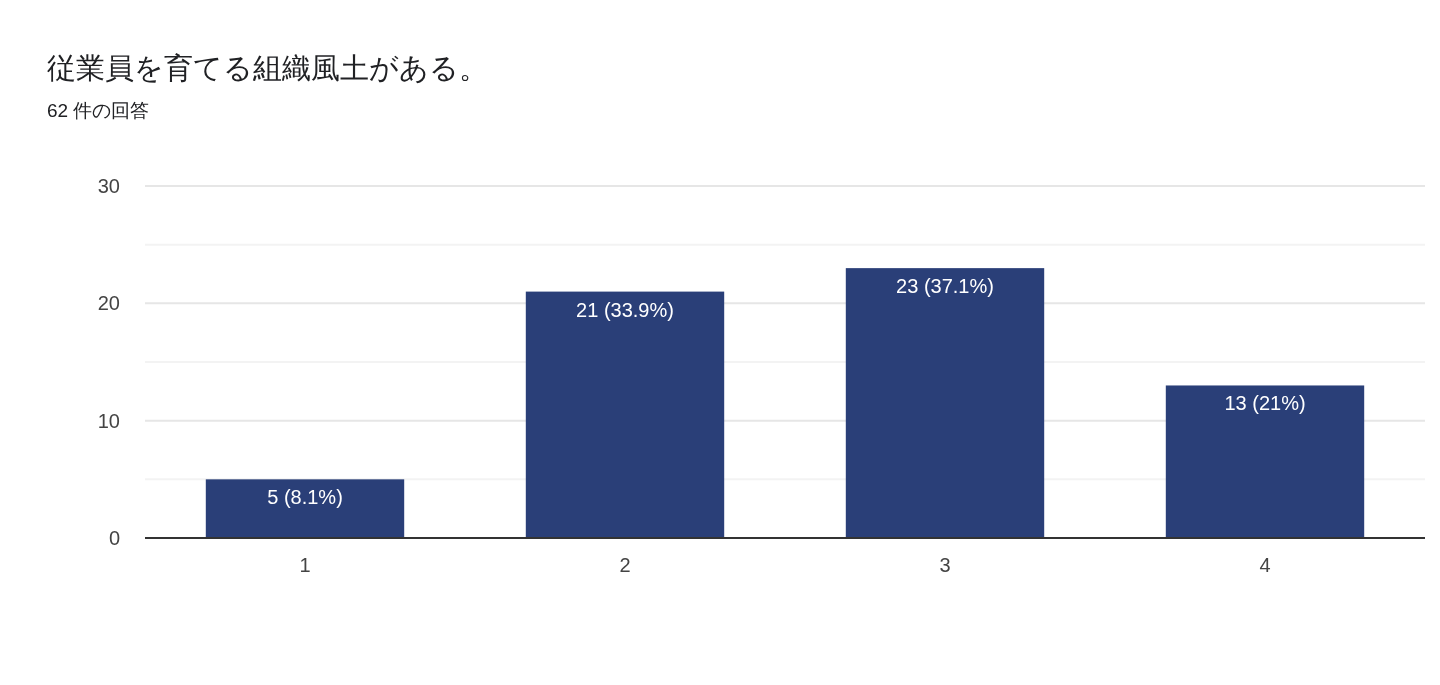  What do you see at coordinates (108, 303) in the screenshot?
I see `y-tick-label: 20` at bounding box center [108, 303].